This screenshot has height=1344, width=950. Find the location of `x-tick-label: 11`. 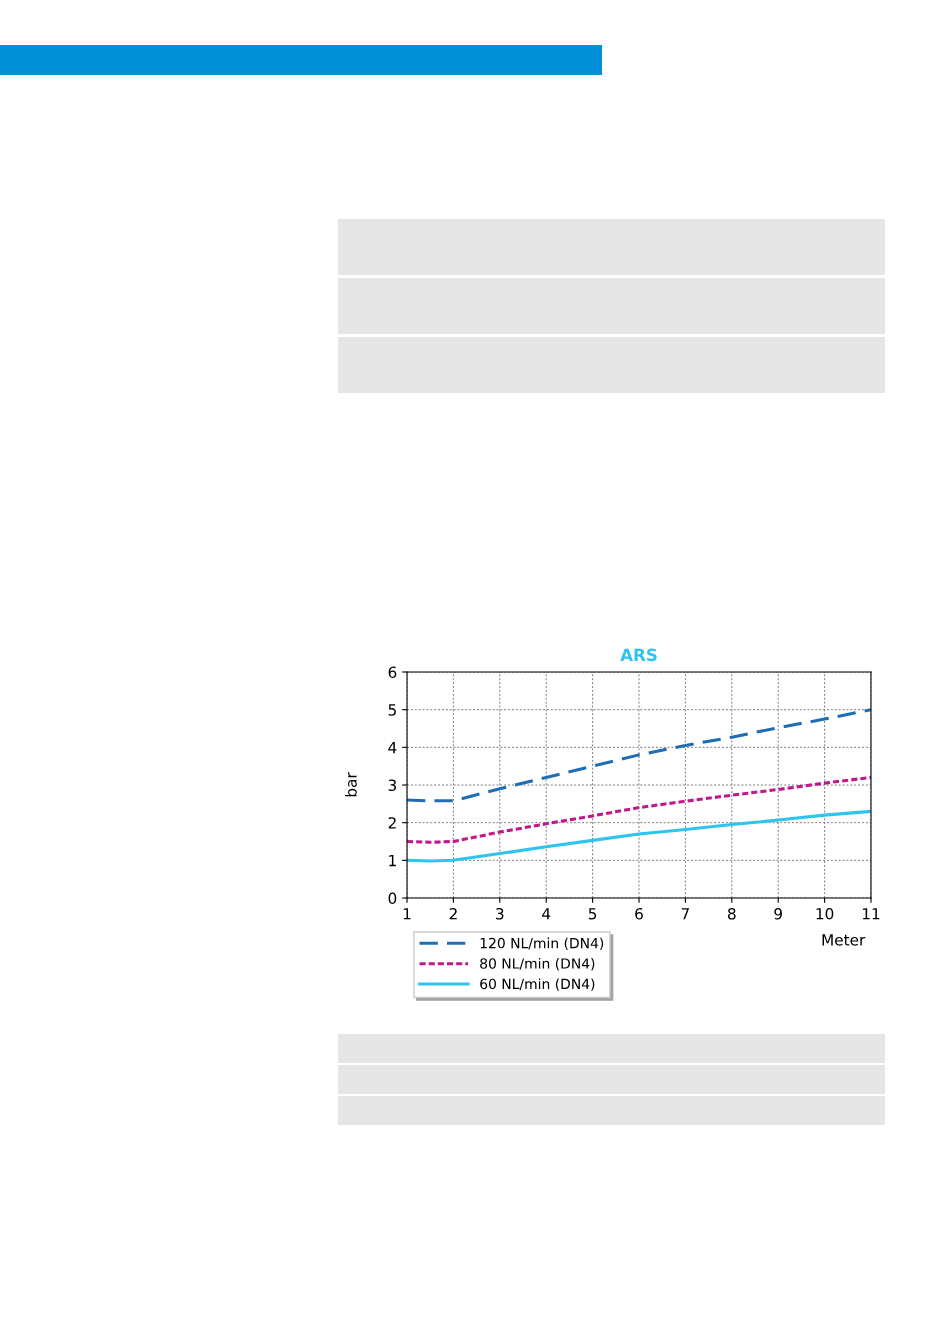

x-tick-label: 11 is located at coordinates (871, 914).